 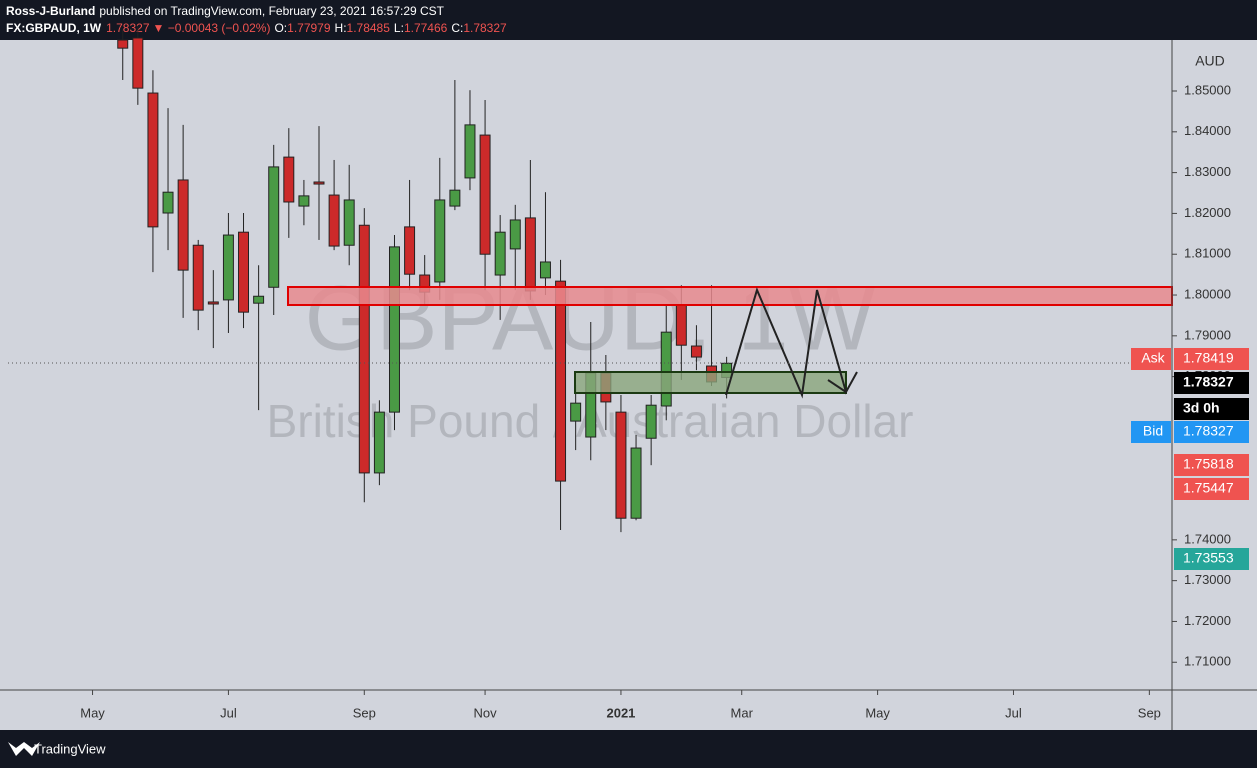 I want to click on l-value: 1.77466, so click(x=426, y=28).